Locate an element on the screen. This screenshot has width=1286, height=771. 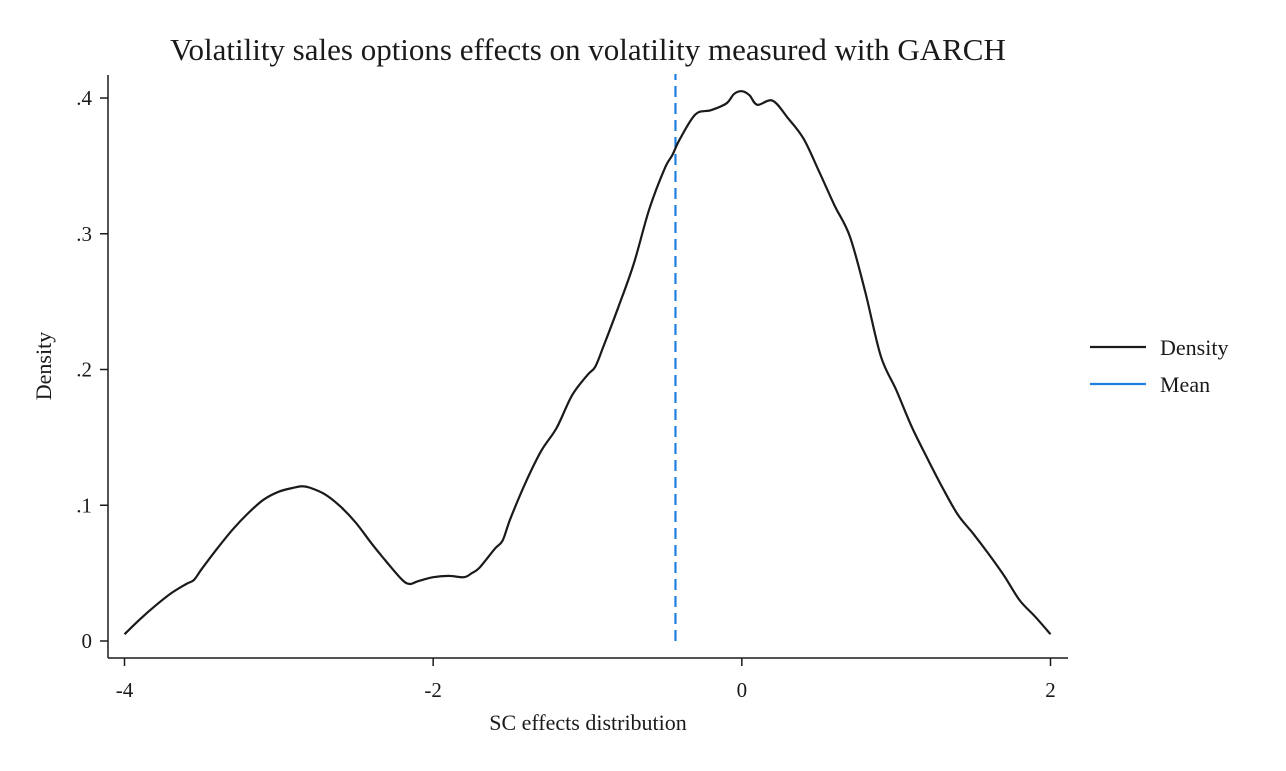
y-axis-ticks: 0 .1 .2 .3 .4 is located at coordinates (92, 369).